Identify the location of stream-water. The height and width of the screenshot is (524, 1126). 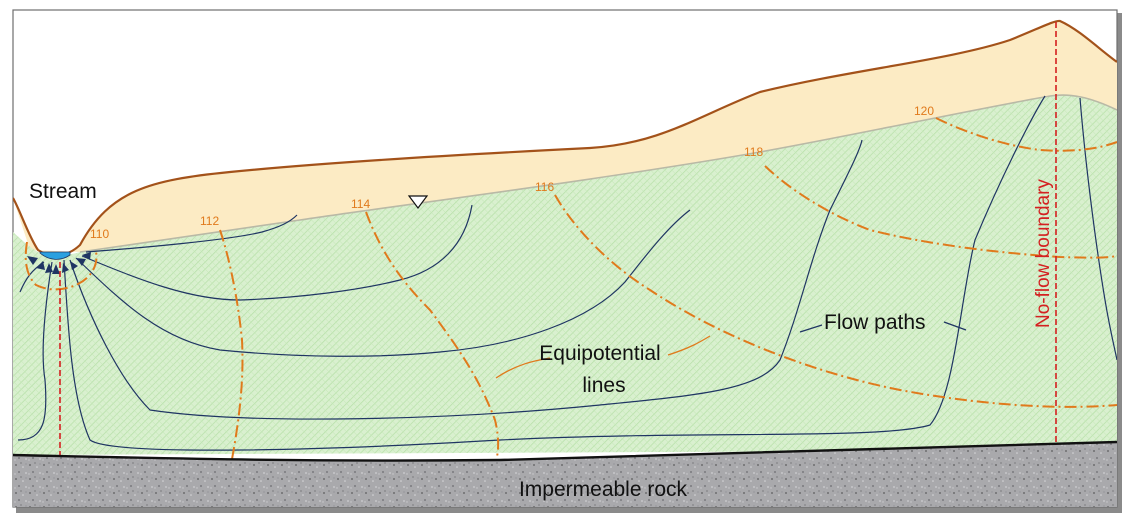
(55, 255).